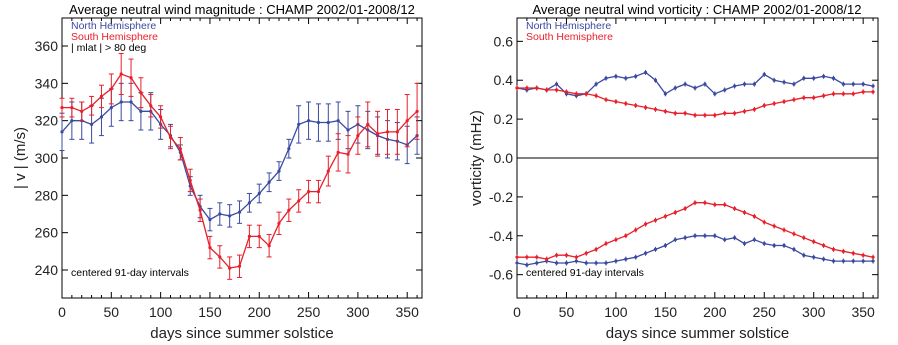 This screenshot has width=898, height=345. I want to click on x-tick-label: 250, so click(765, 312).